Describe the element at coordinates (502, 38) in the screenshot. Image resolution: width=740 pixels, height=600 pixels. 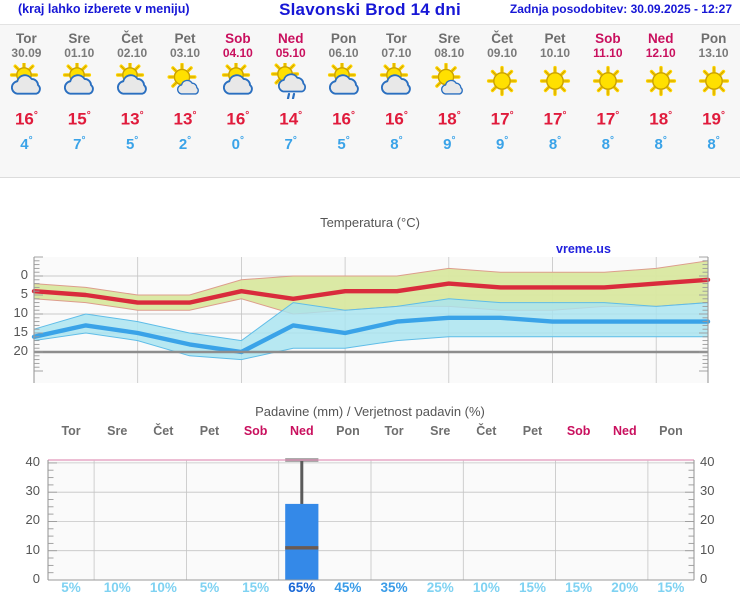
I see `day-of-week-label: Čet` at that location.